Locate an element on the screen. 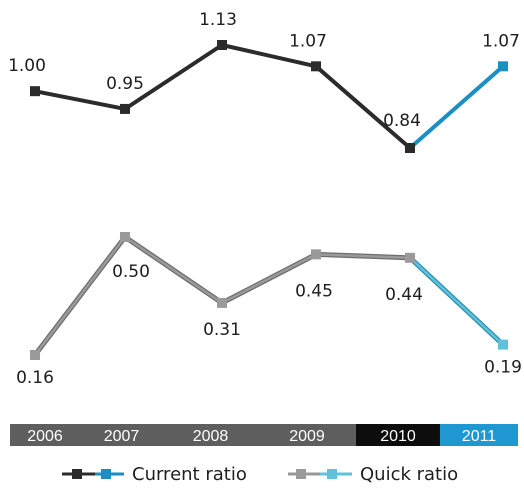 This screenshot has height=489, width=524. quick-ratio-label: 0.45 is located at coordinates (314, 291).